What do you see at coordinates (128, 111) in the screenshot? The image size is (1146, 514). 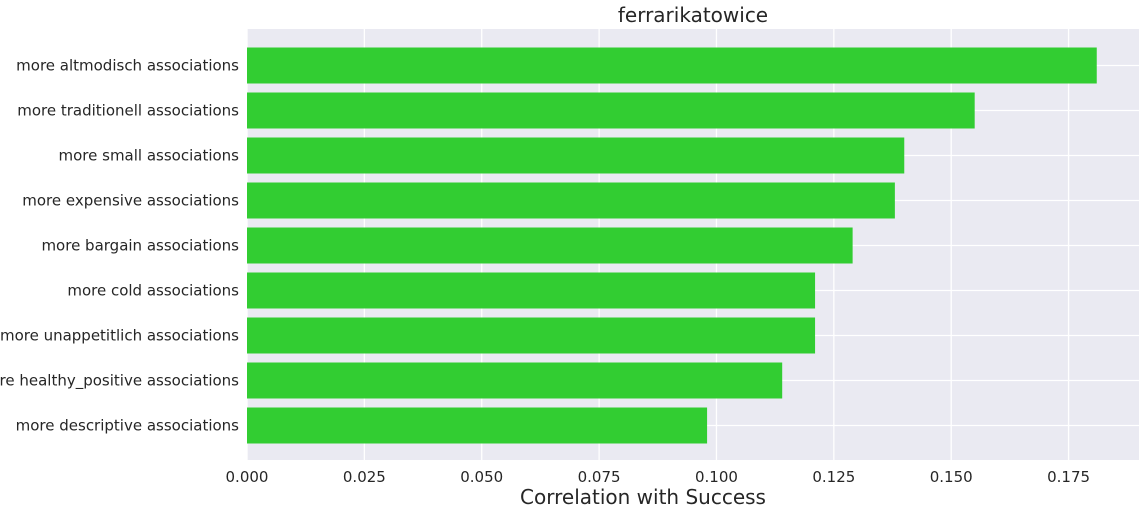 I see `category-label: more traditionell associations` at bounding box center [128, 111].